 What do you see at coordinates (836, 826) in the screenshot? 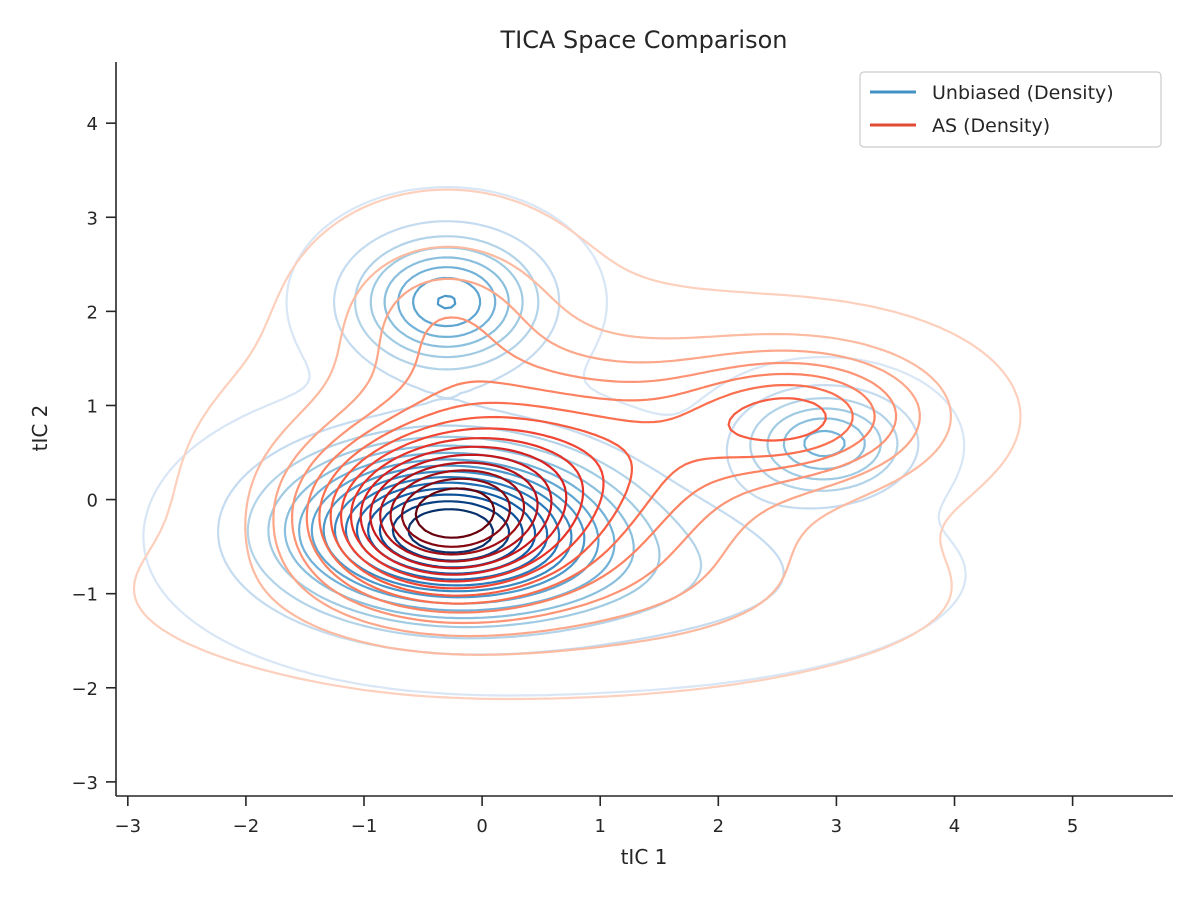
I see `x-tick-label: 3` at bounding box center [836, 826].